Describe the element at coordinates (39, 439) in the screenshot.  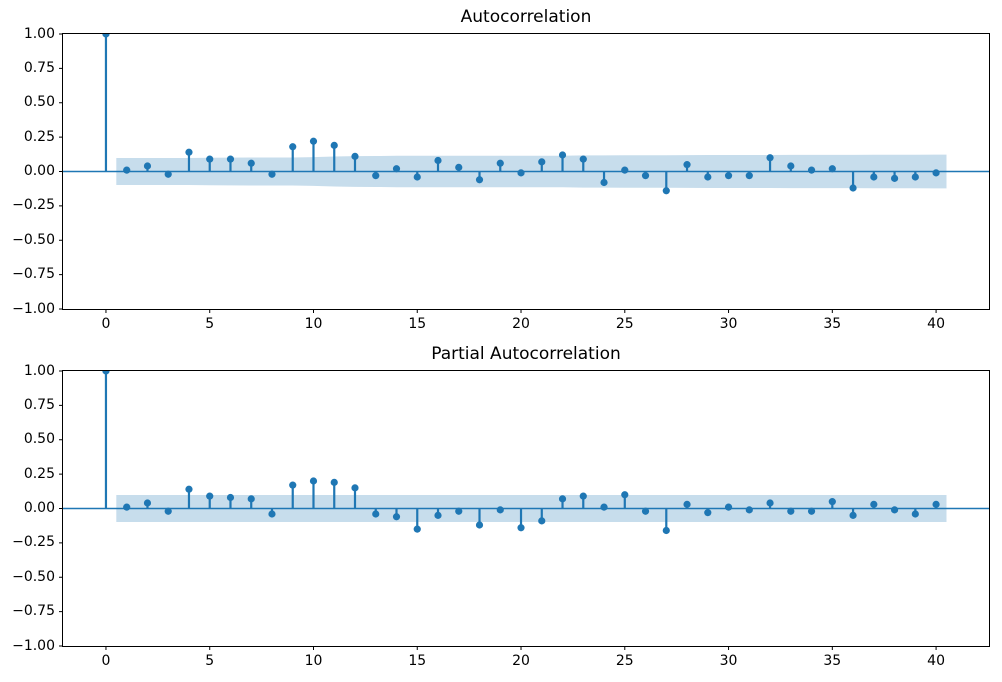
I see `y-tick-label: 0.50` at that location.